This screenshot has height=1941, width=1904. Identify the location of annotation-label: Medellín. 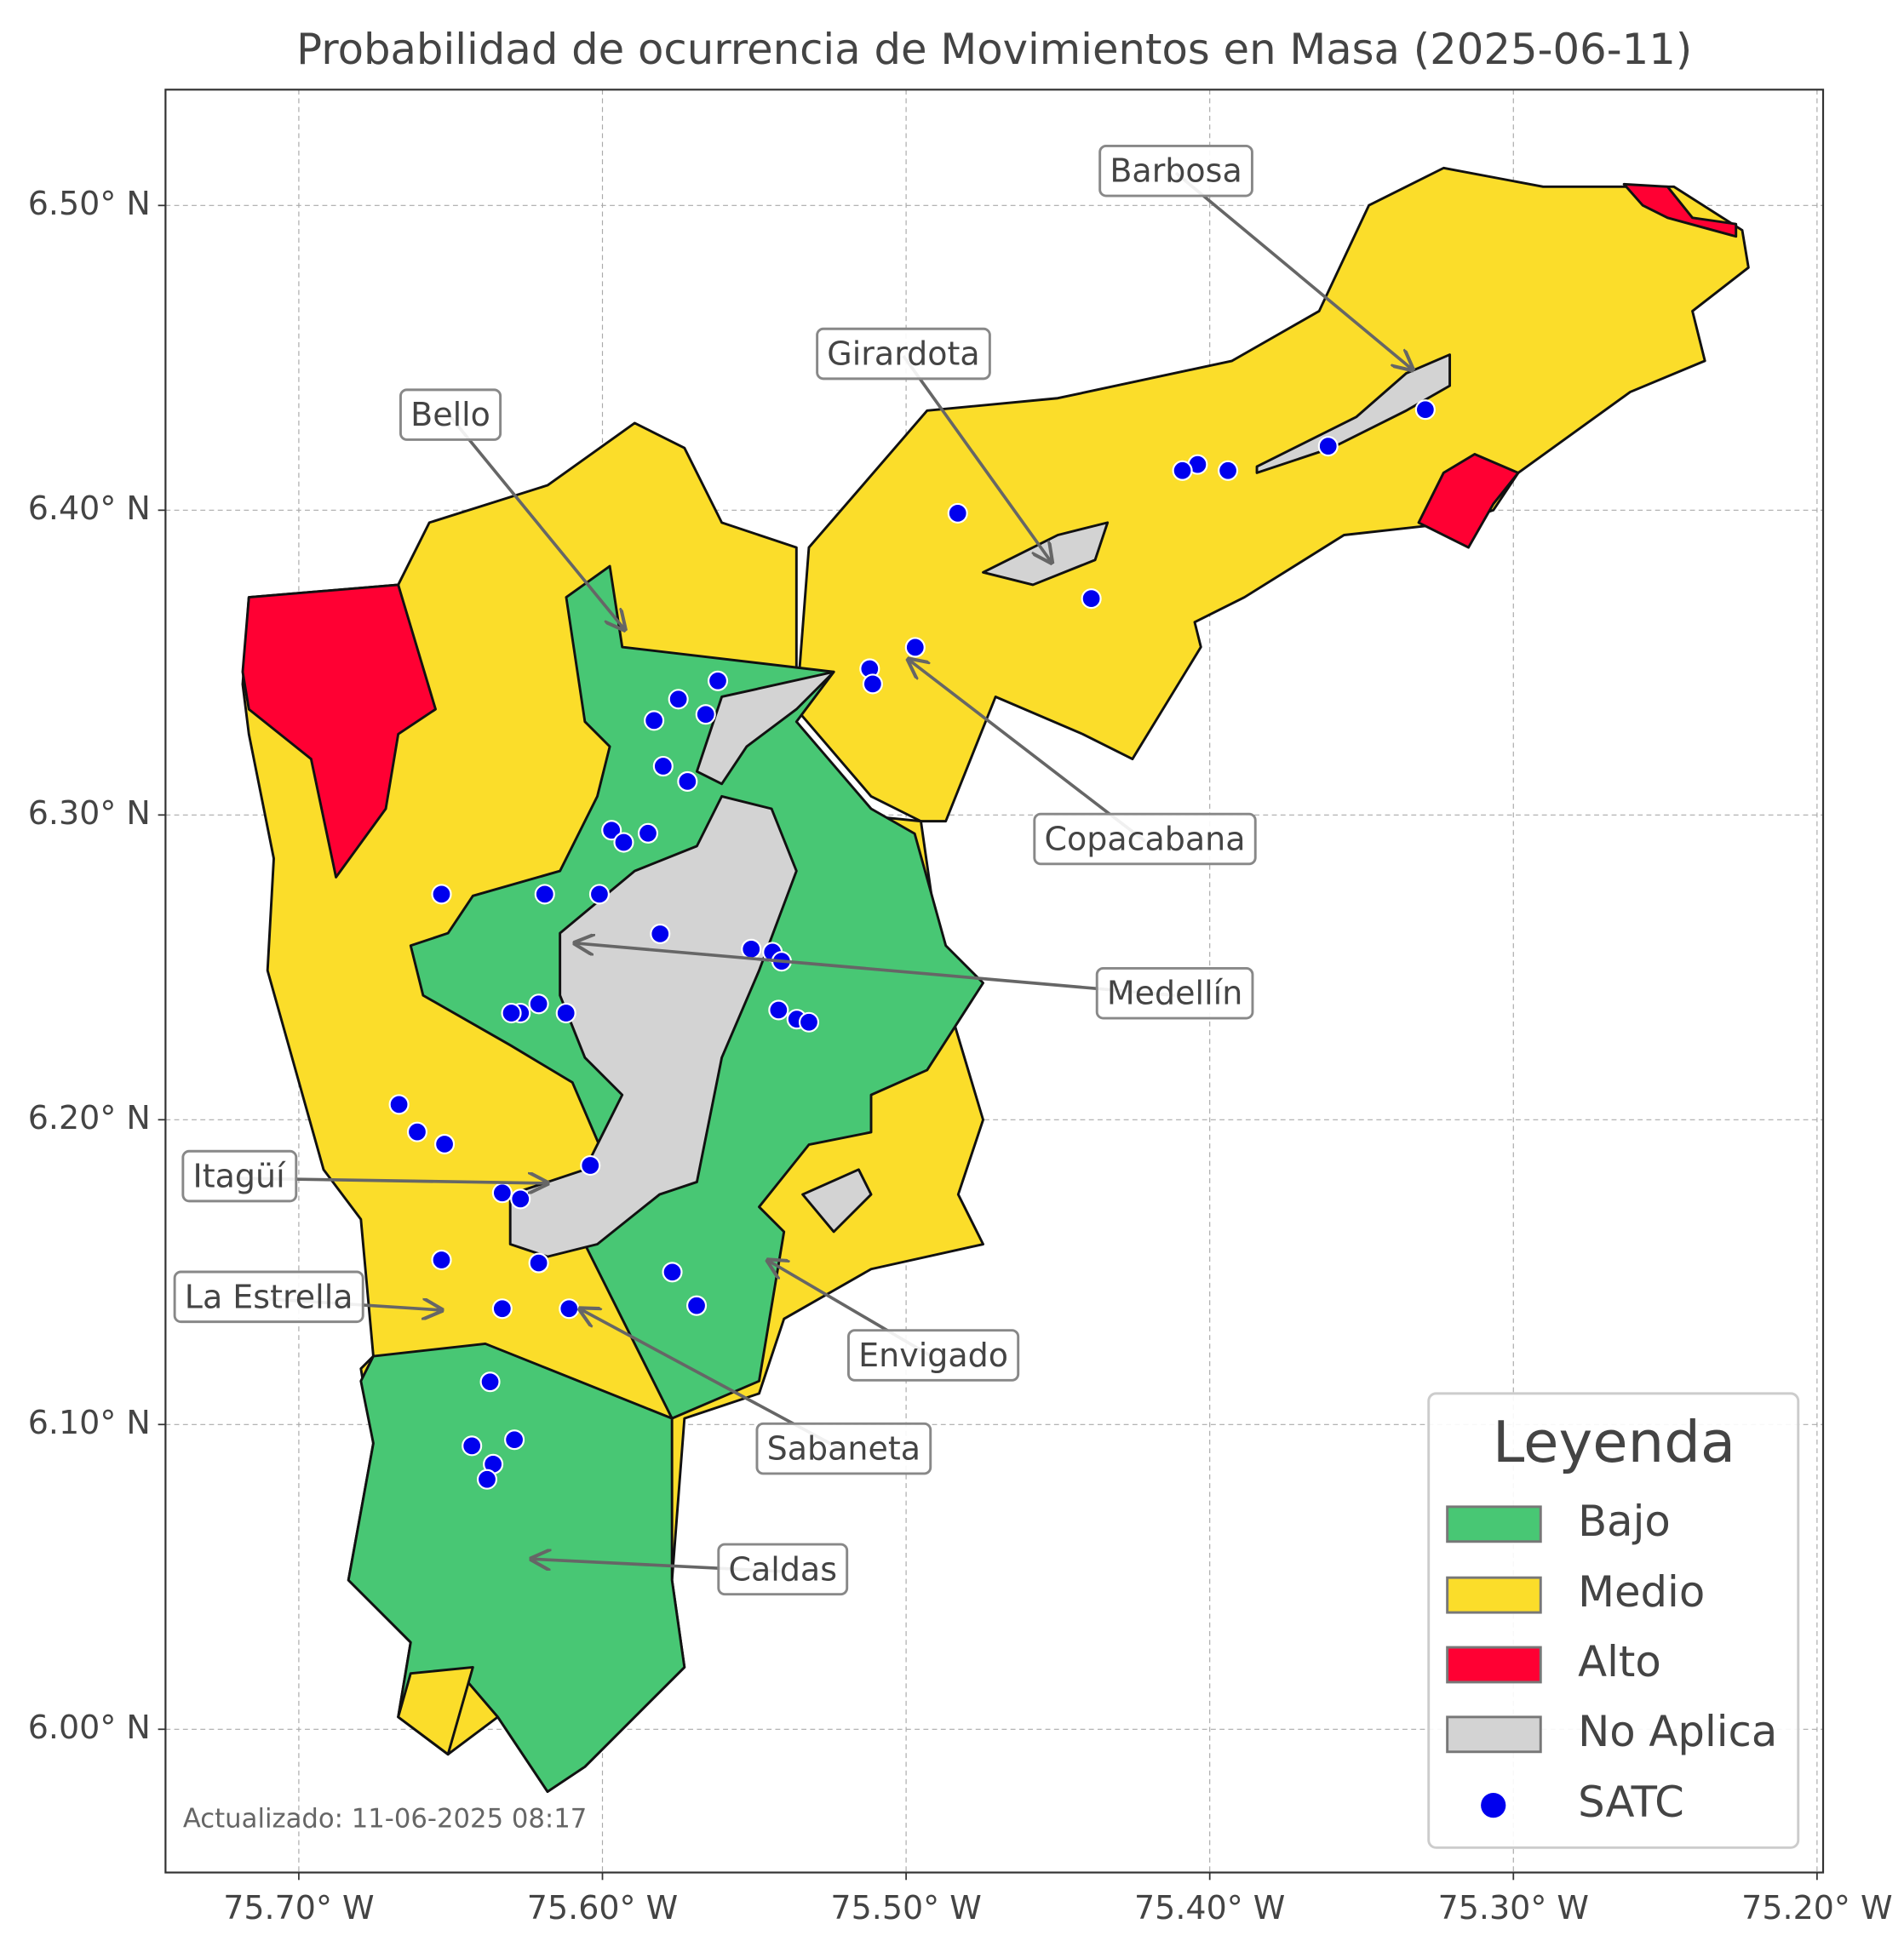
(1175, 994).